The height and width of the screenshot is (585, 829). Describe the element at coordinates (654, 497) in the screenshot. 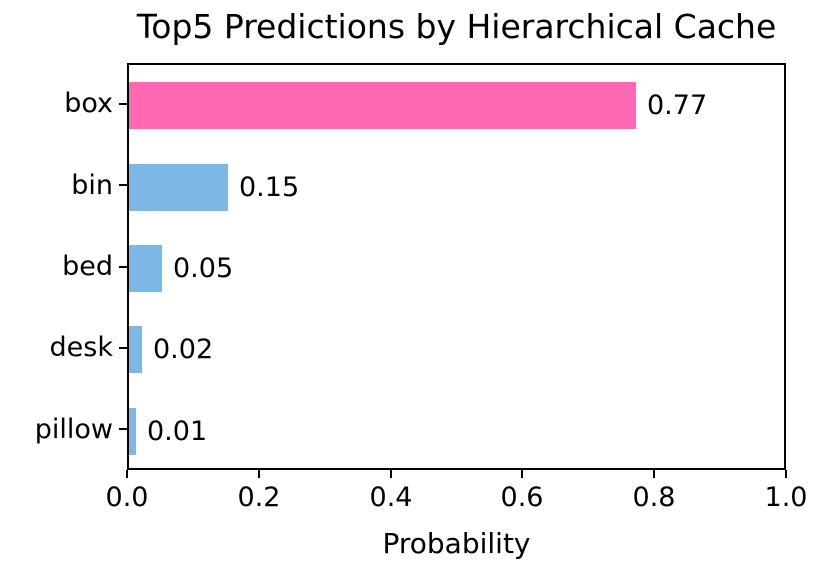

I see `x-tick-label-0.8: 0.8` at that location.